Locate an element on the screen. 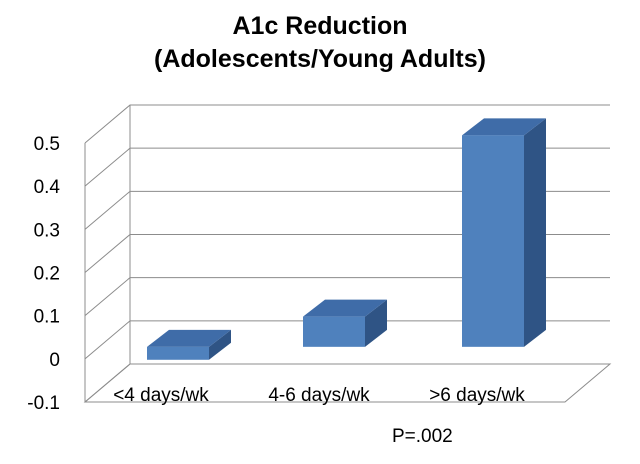  category-label: 4-6 days/wk is located at coordinates (319, 395).